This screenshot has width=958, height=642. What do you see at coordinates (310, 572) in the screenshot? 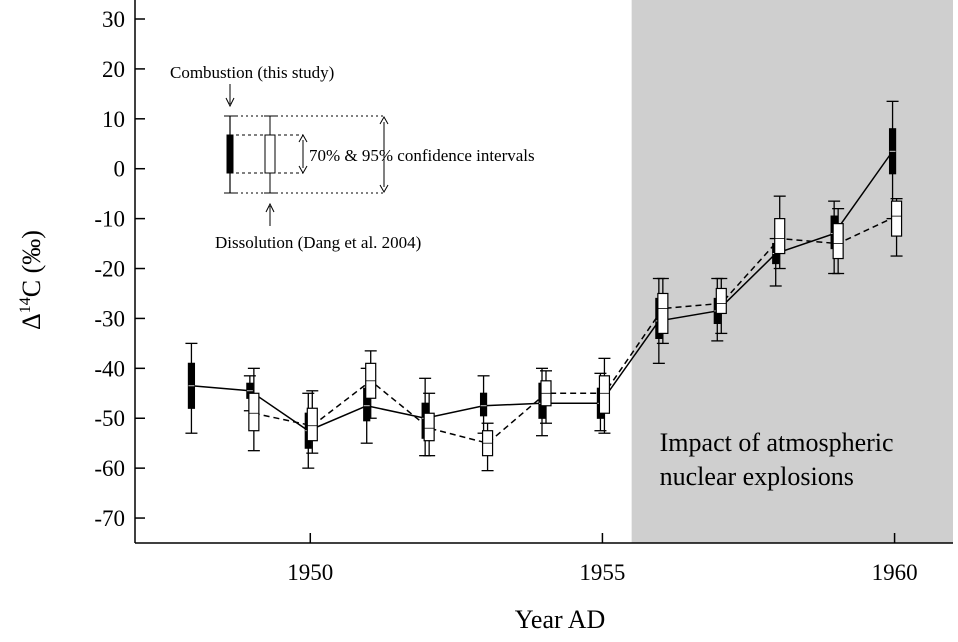
I see `x-tick-label: 1950` at bounding box center [310, 572].